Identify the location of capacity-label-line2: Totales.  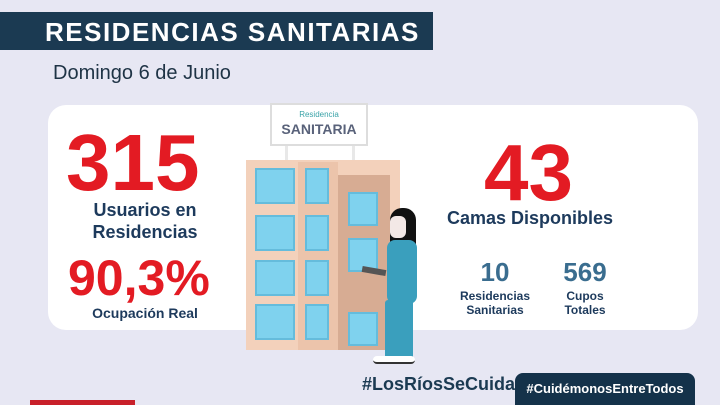
(585, 310).